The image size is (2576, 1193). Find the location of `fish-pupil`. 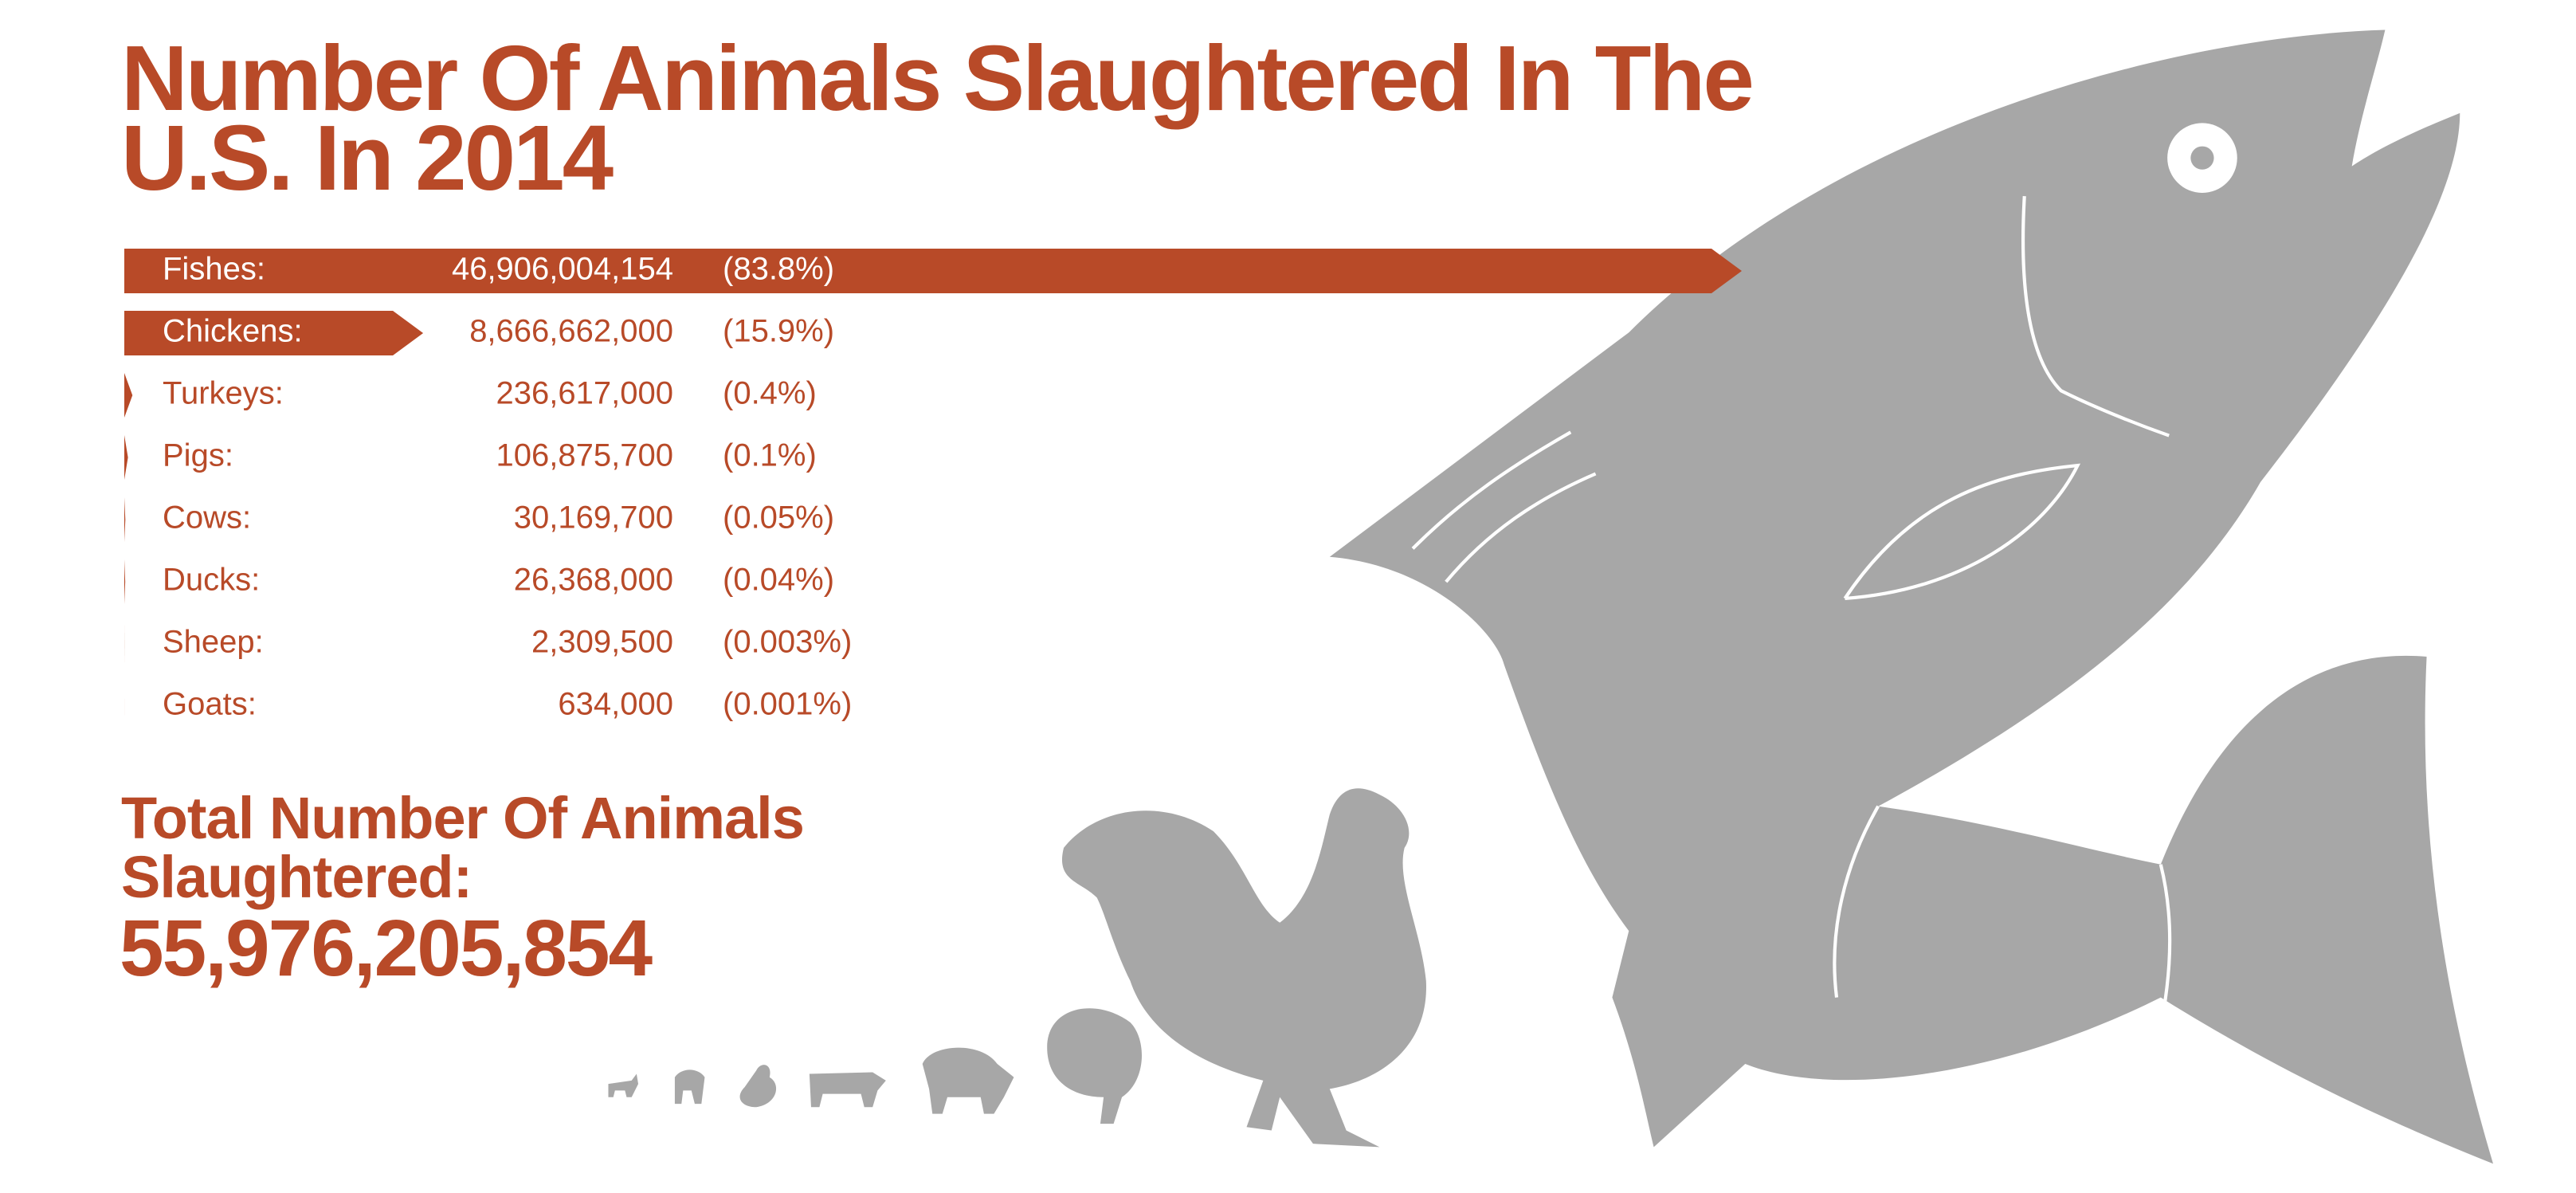

fish-pupil is located at coordinates (2202, 158).